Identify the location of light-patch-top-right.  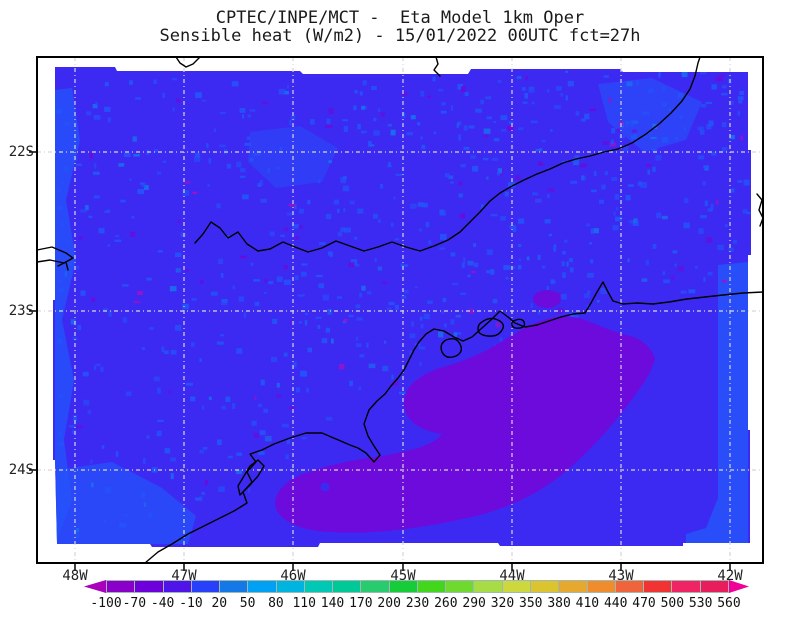
(650, 115).